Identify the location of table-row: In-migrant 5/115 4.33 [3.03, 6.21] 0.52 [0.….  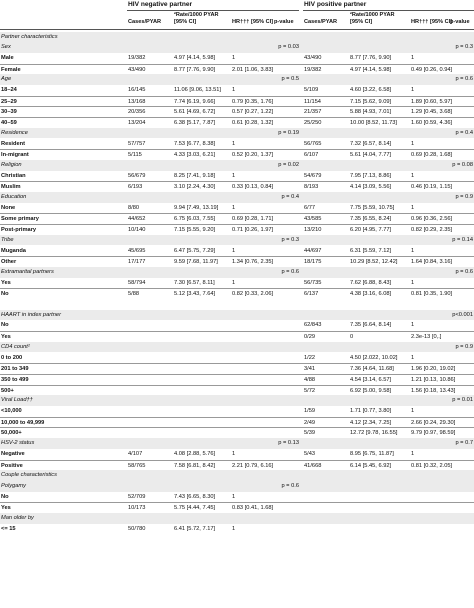
(237, 154).